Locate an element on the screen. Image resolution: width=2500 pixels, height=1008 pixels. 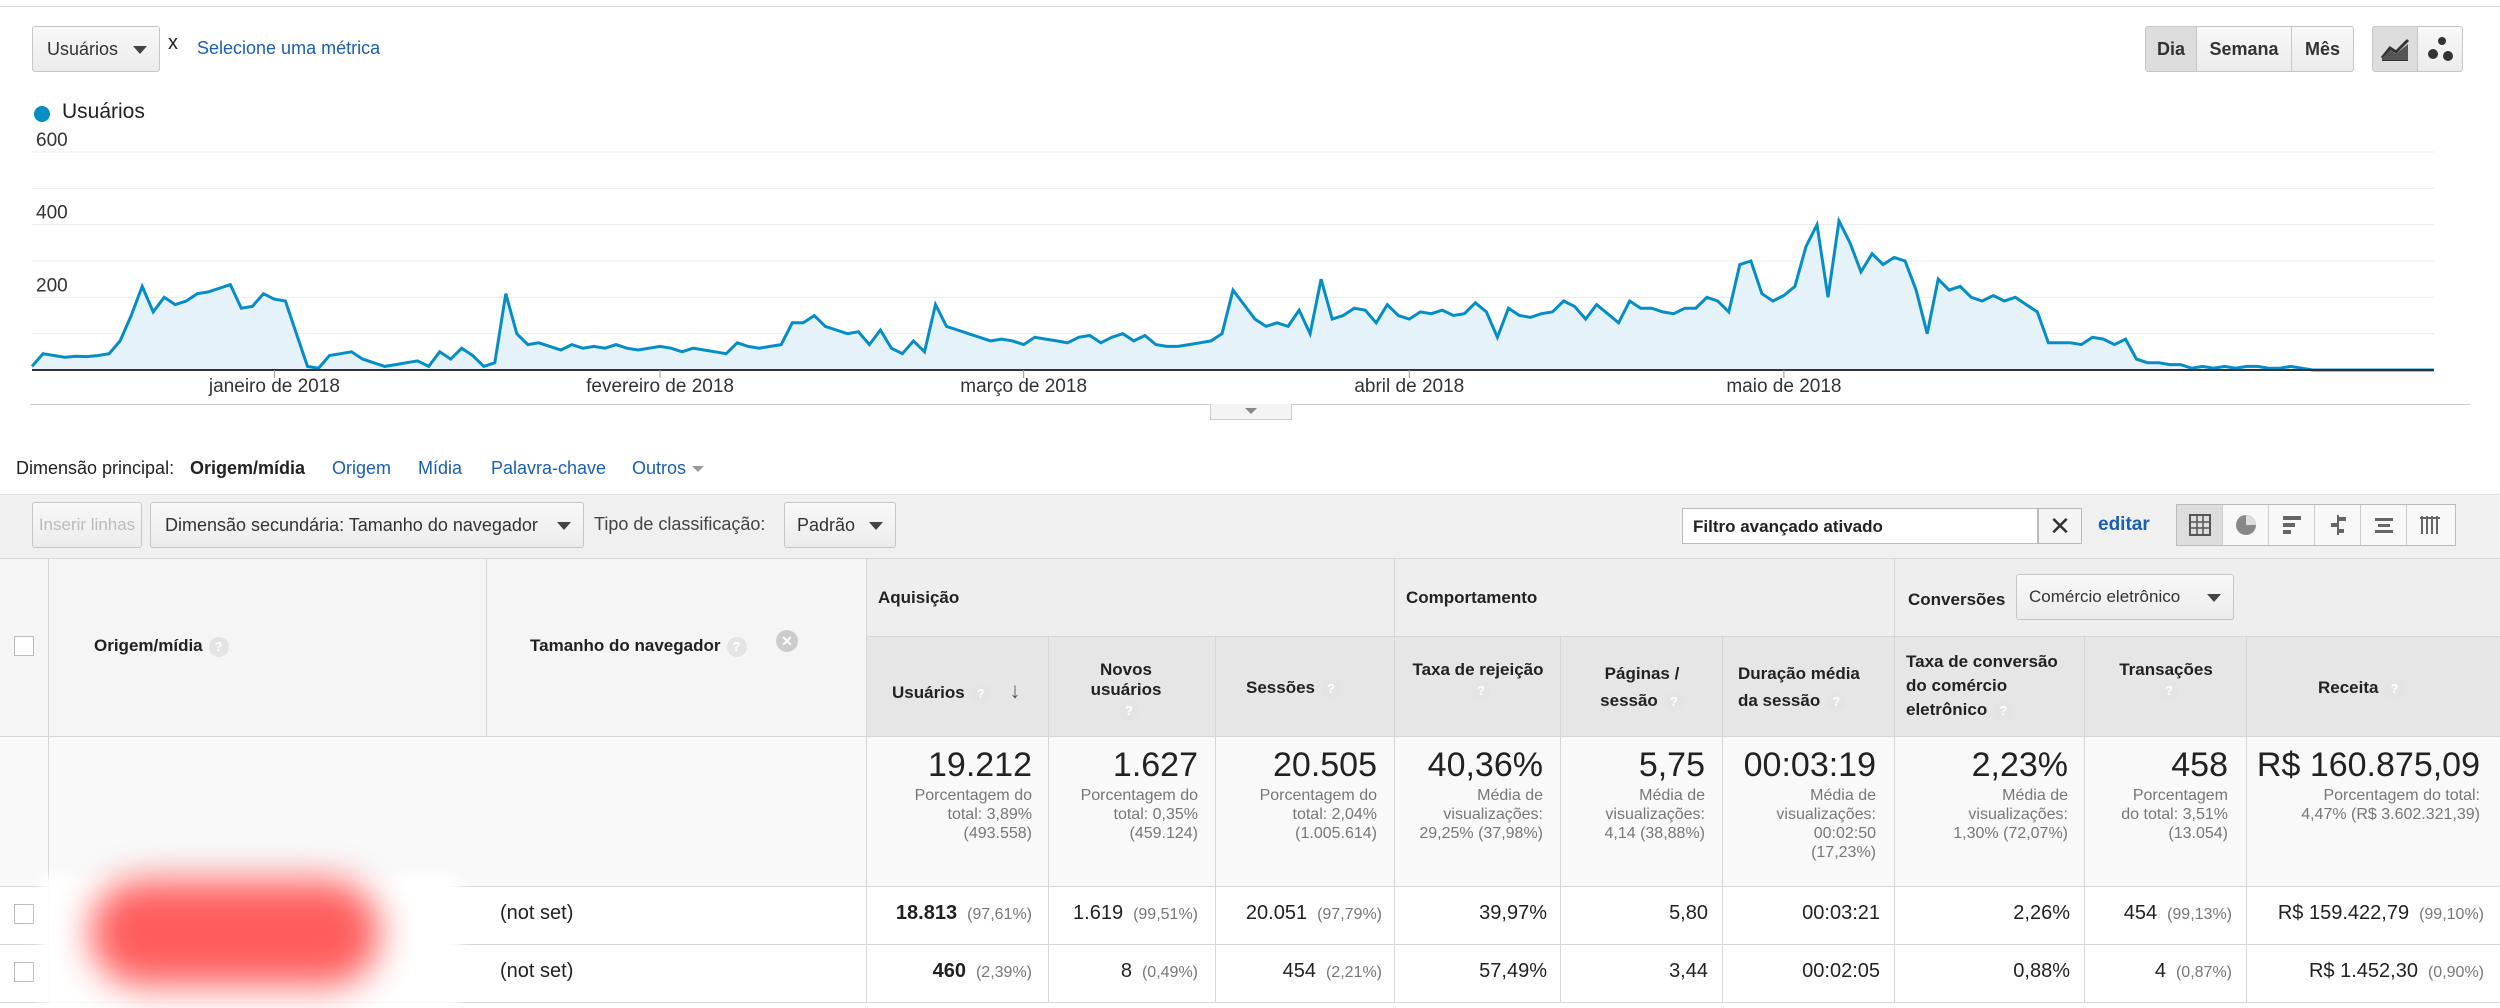
col-duration-header: Duração média da sessão? is located at coordinates (1813, 687).